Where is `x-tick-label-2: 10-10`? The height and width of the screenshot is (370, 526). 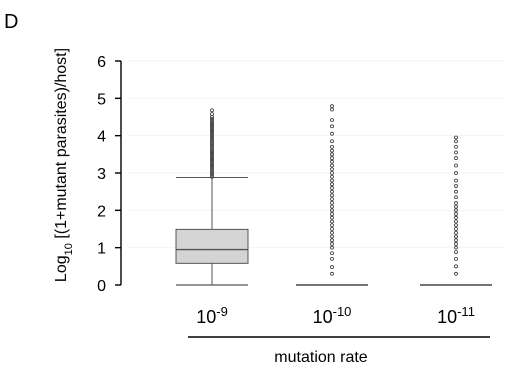
x-tick-label-2: 10-10 is located at coordinates (332, 316).